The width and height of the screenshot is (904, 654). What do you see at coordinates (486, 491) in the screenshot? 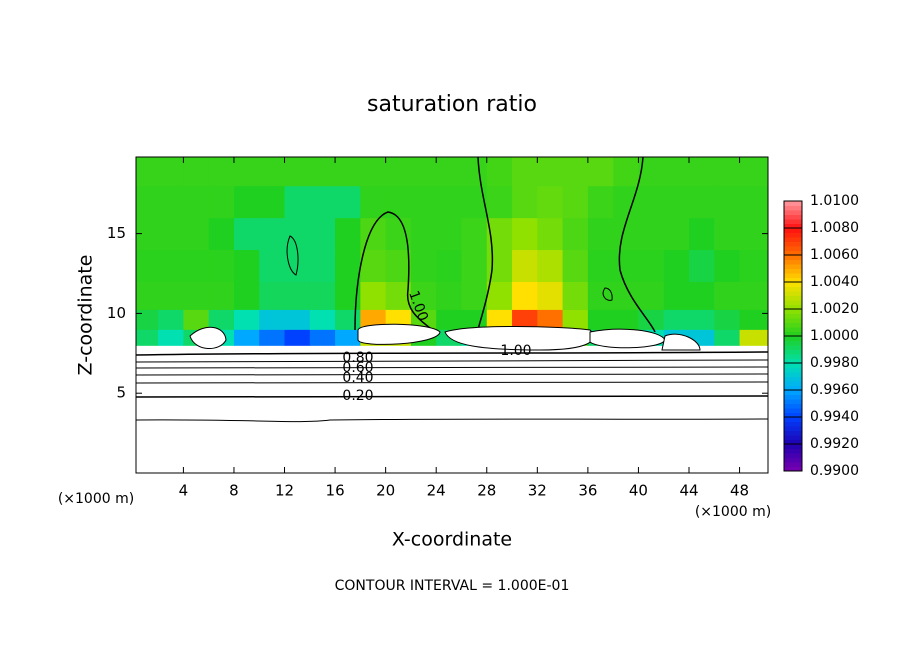
I see `x-tick-label: 28` at bounding box center [486, 491].